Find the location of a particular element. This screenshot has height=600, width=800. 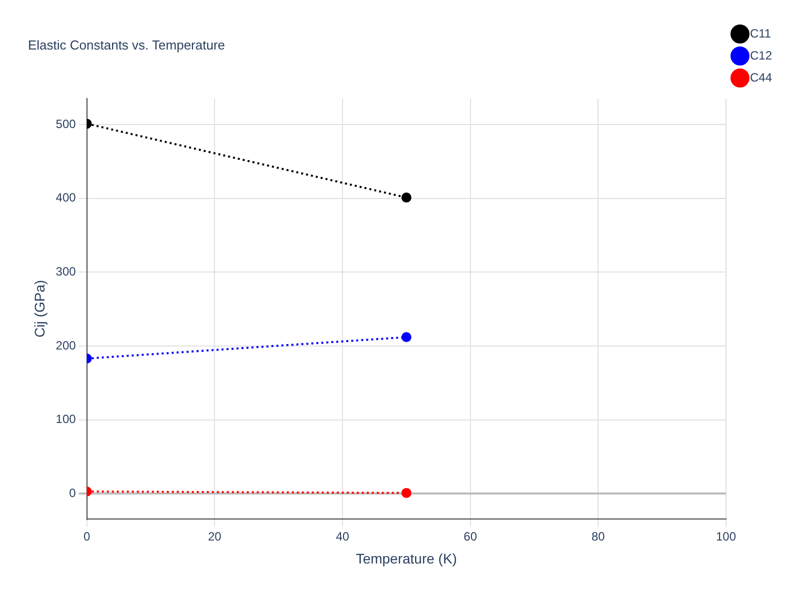

y-tick-label: 200 is located at coordinates (66, 345).